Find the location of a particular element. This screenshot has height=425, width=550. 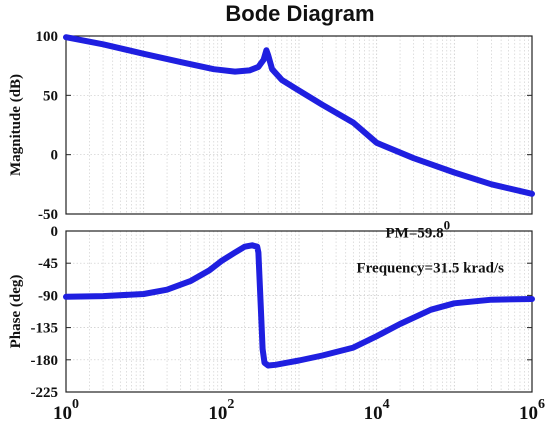

phase-ytick-label: -90 is located at coordinates (48, 296).